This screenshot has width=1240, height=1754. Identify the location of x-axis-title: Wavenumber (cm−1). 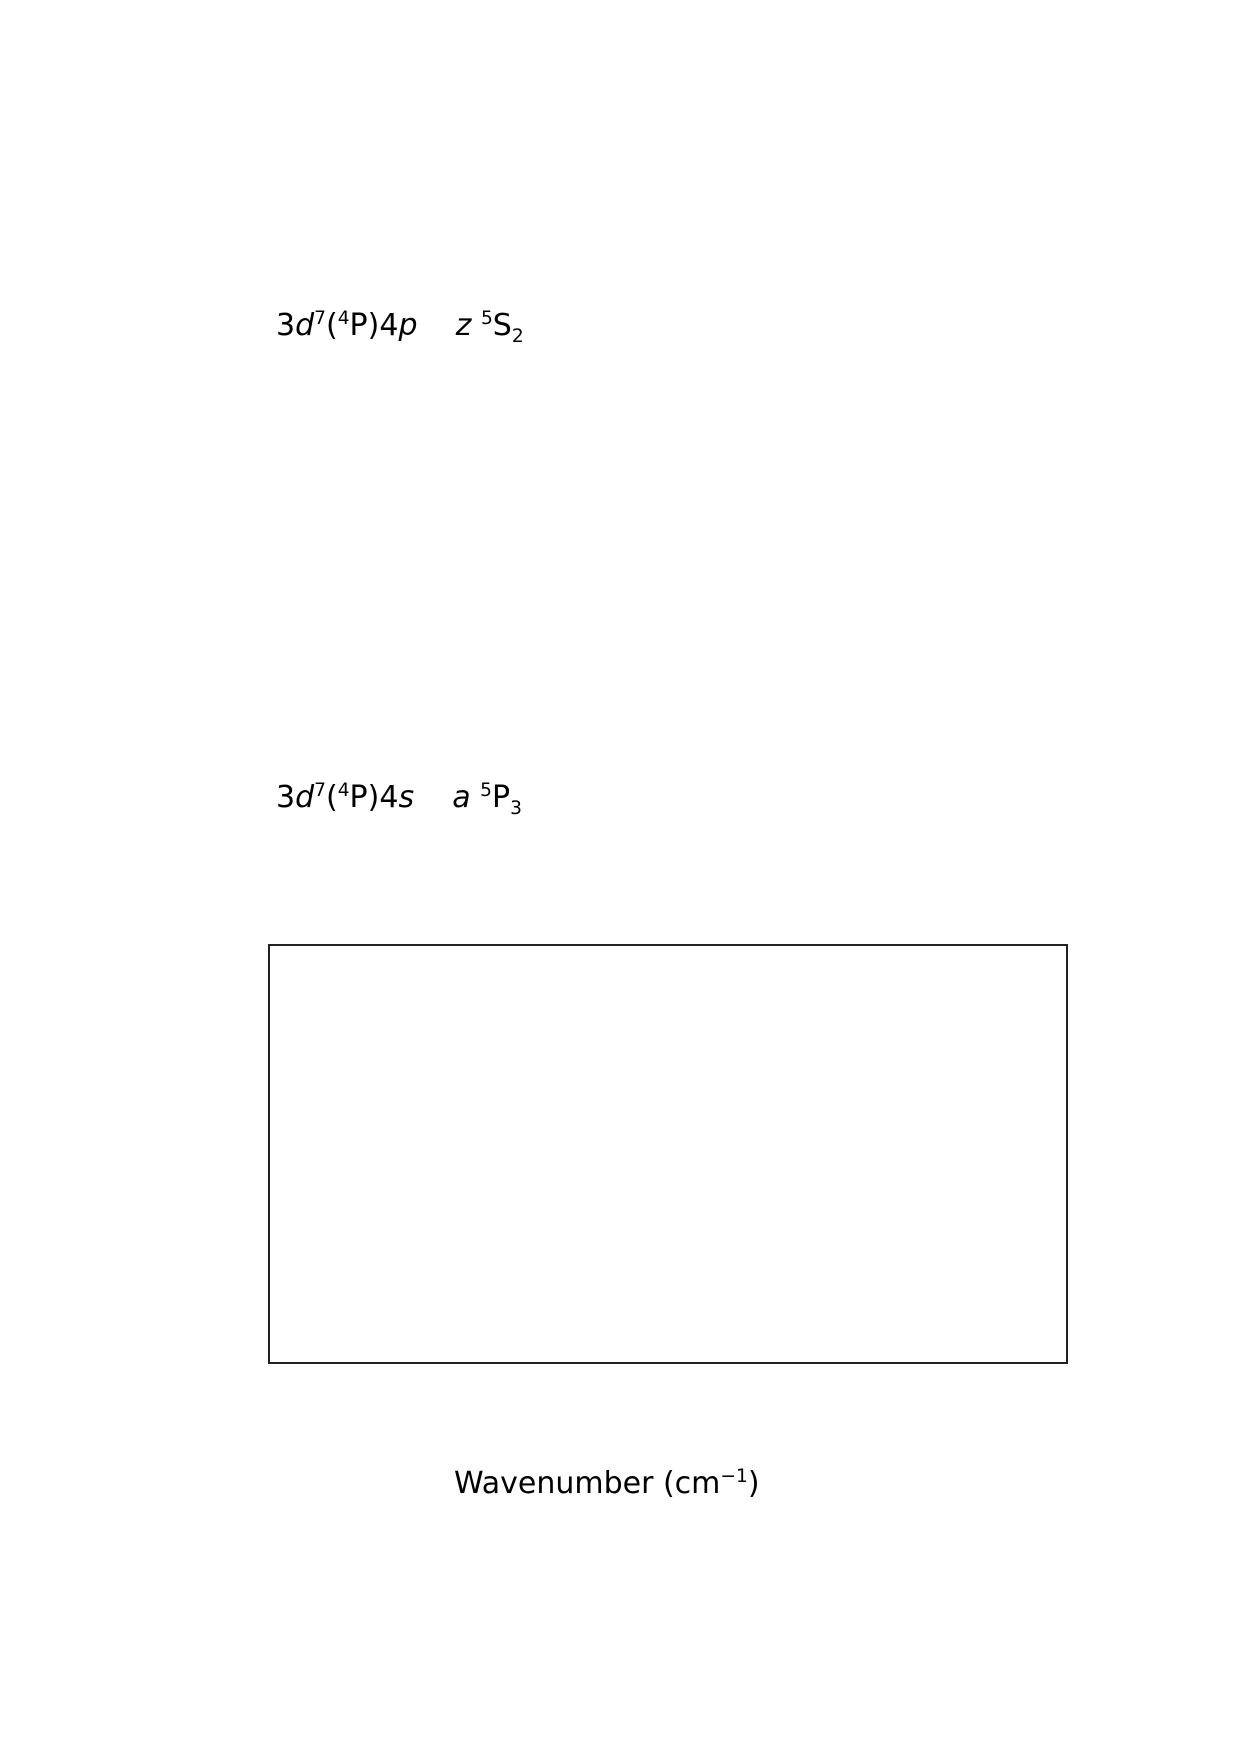
(607, 1483).